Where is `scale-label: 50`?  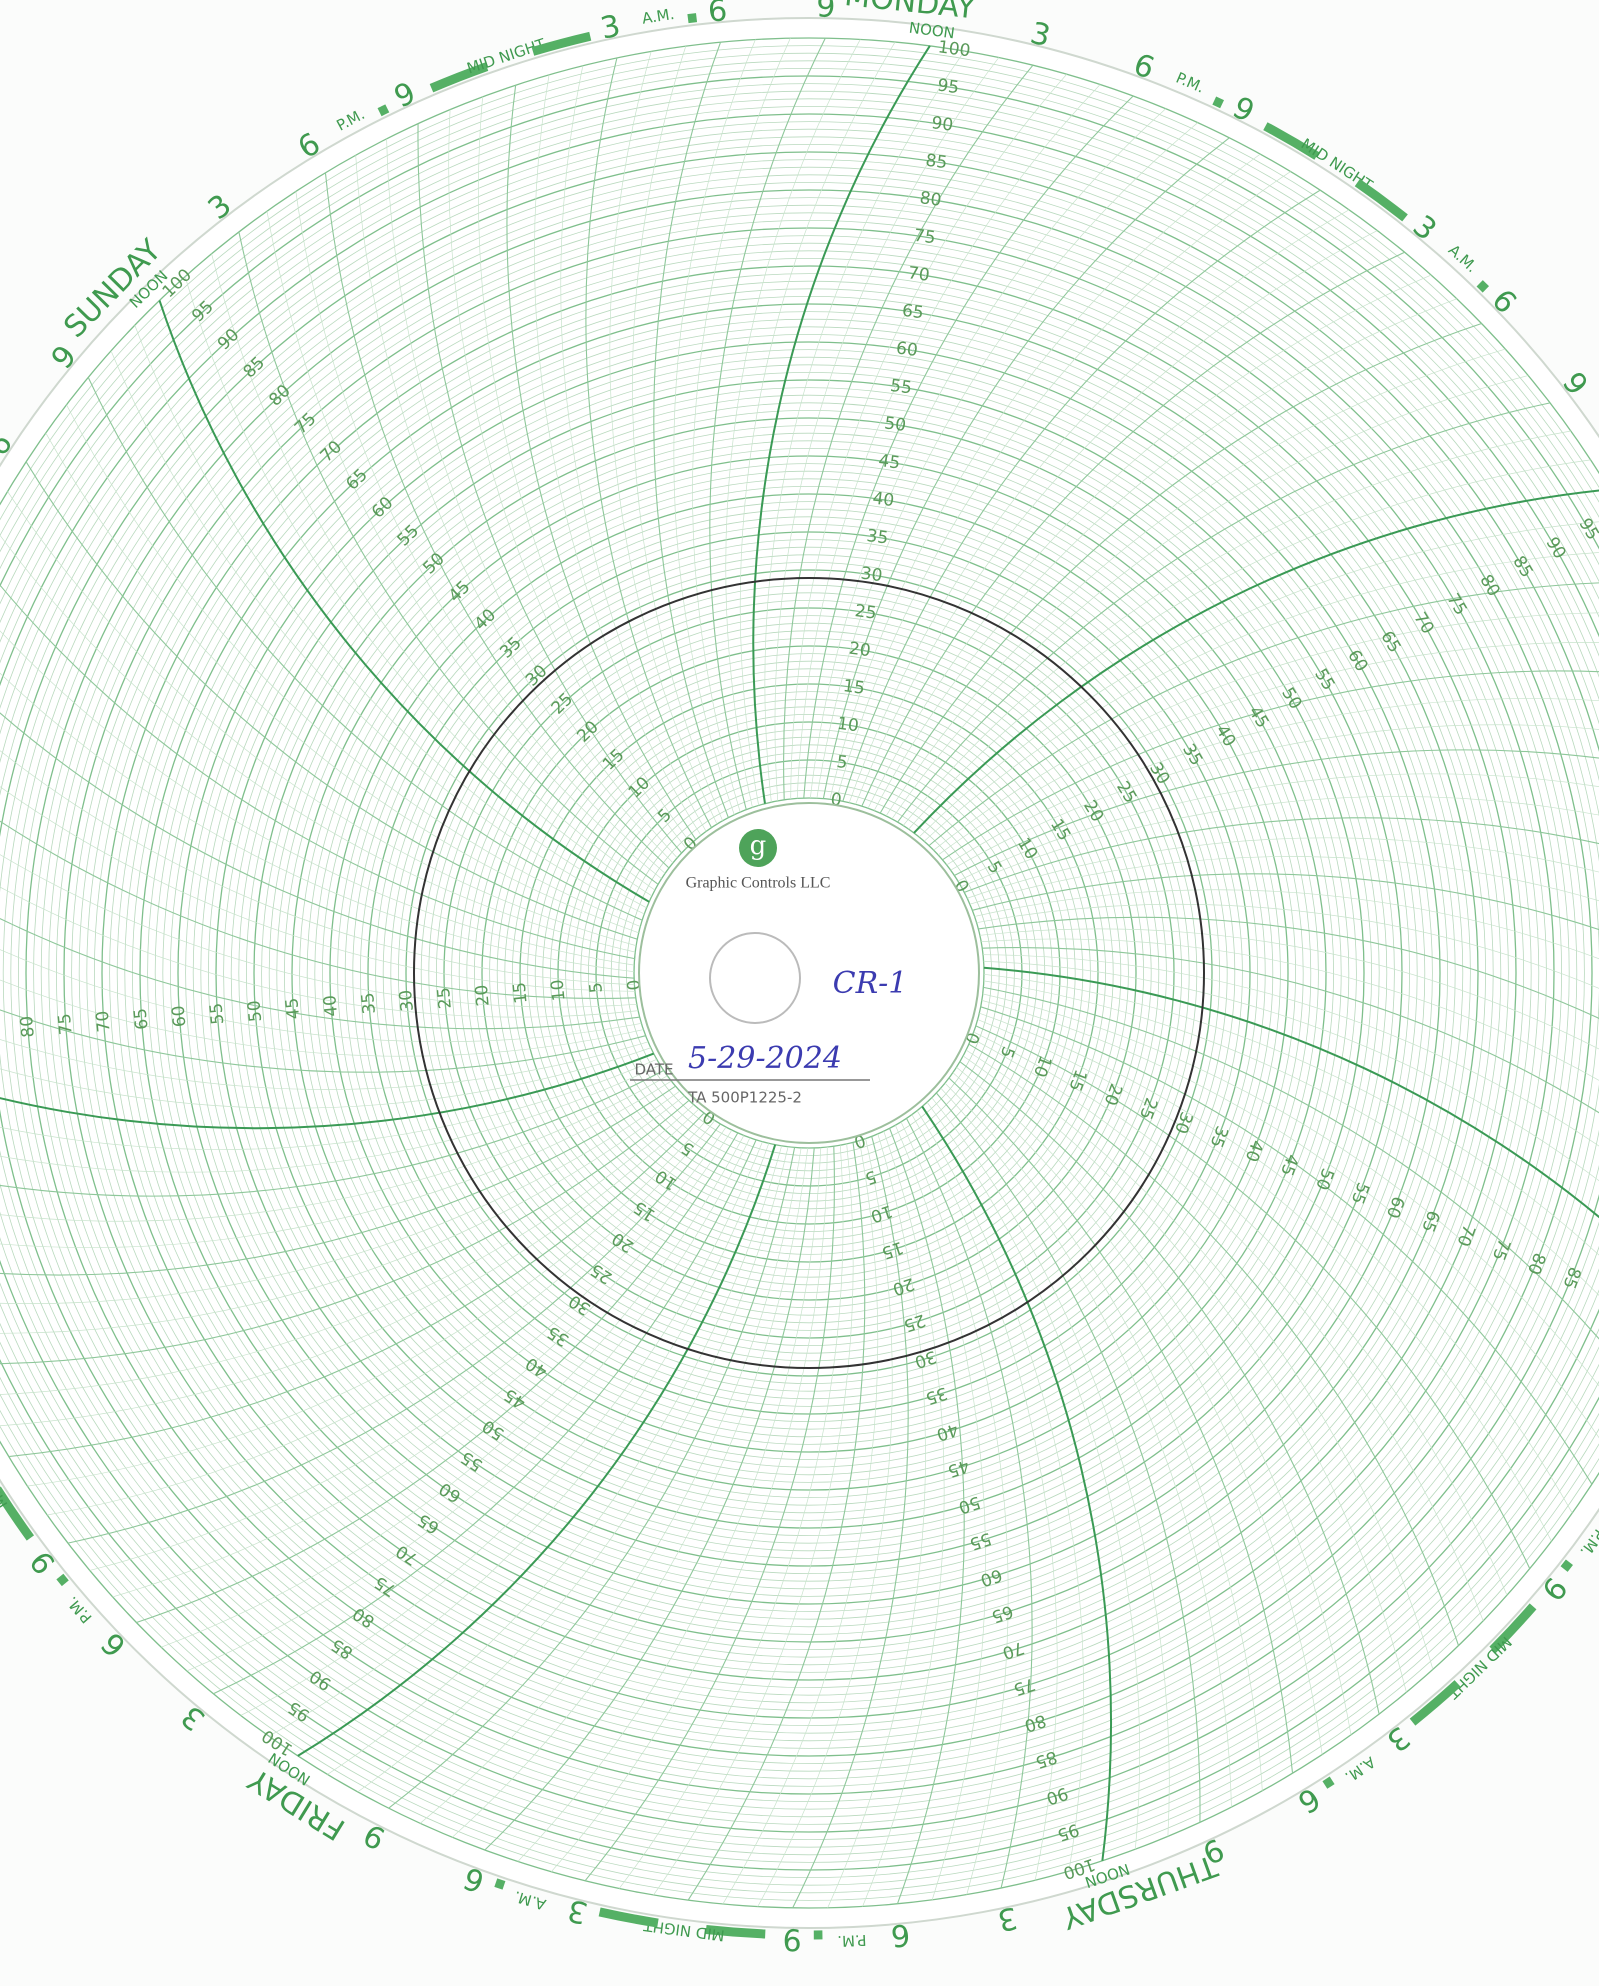 scale-label: 50 is located at coordinates (255, 1010).